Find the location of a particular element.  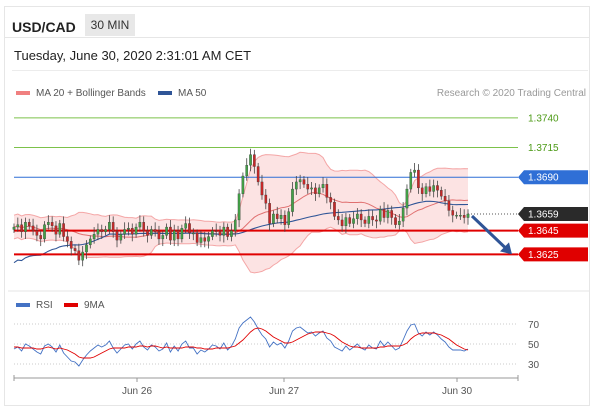

rsi-level-label: 30 is located at coordinates (534, 365).